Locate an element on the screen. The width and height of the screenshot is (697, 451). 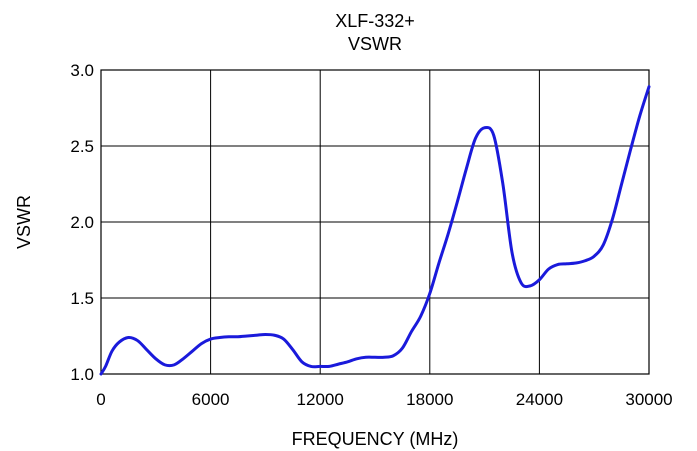
y-tick-label: 1.5 is located at coordinates (82, 298).